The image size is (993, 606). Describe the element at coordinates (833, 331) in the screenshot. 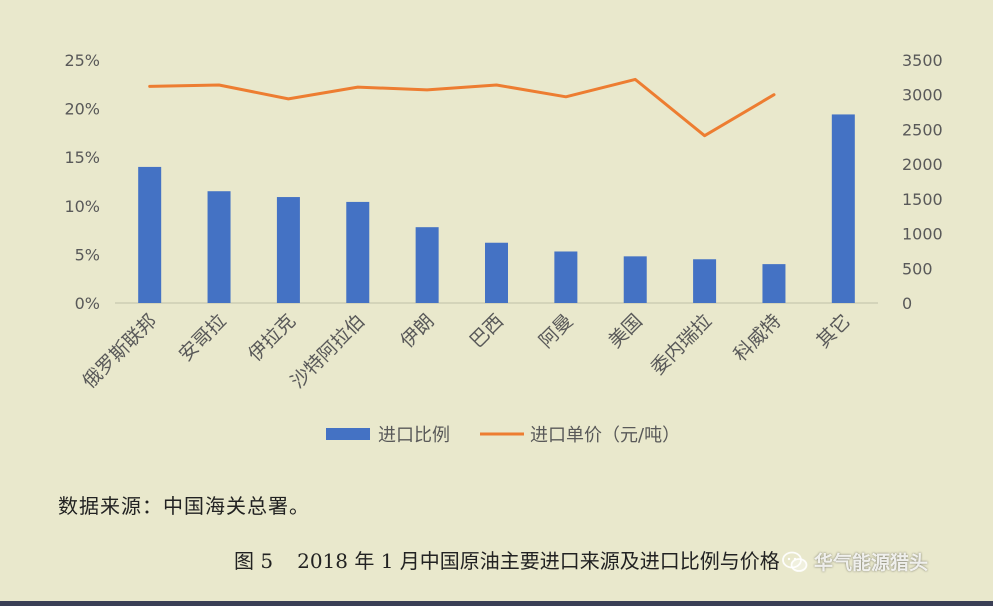

I see `x-tick-label: 其它` at that location.